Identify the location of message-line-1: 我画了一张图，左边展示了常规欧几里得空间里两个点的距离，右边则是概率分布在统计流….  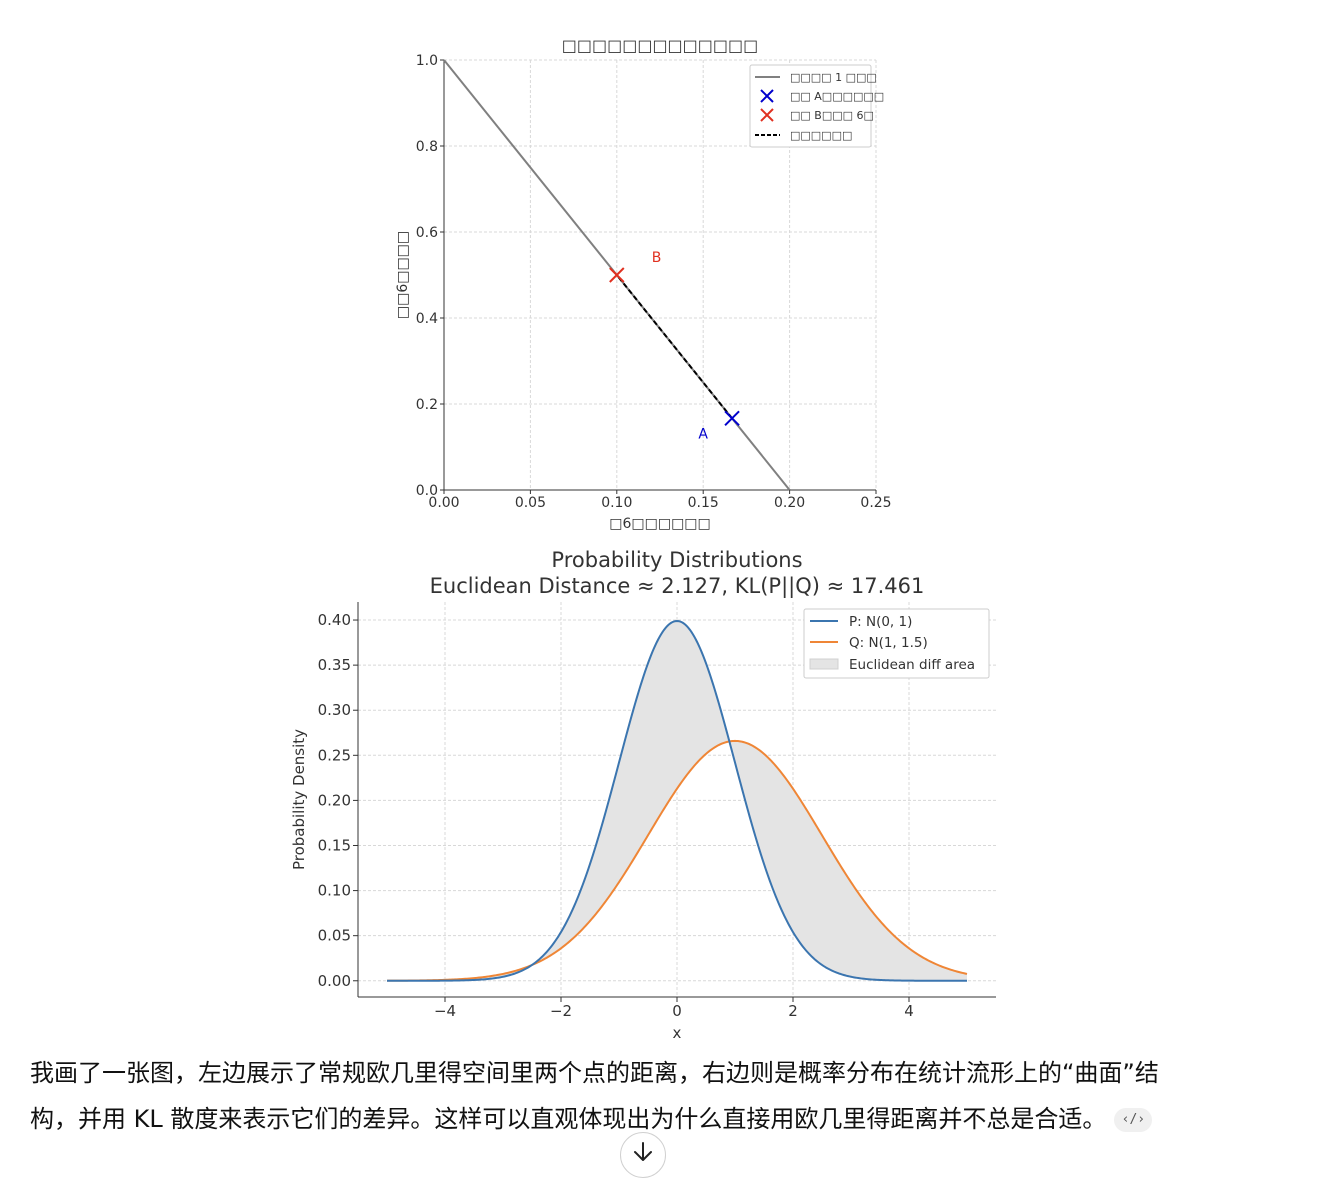
(594, 1073).